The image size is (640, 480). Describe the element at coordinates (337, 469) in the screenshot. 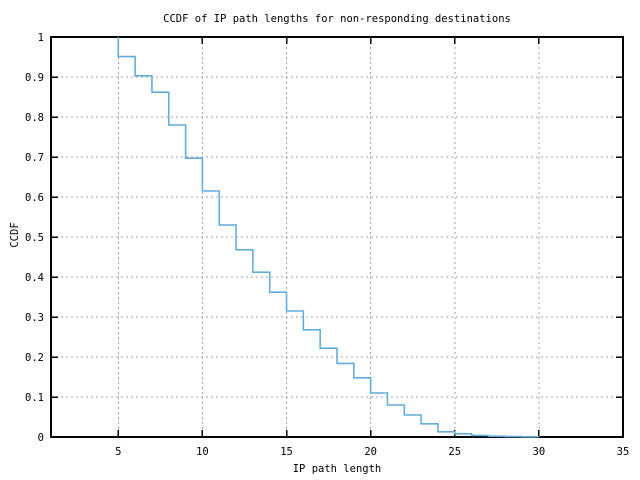

I see `x-axis-label: IP path length` at that location.